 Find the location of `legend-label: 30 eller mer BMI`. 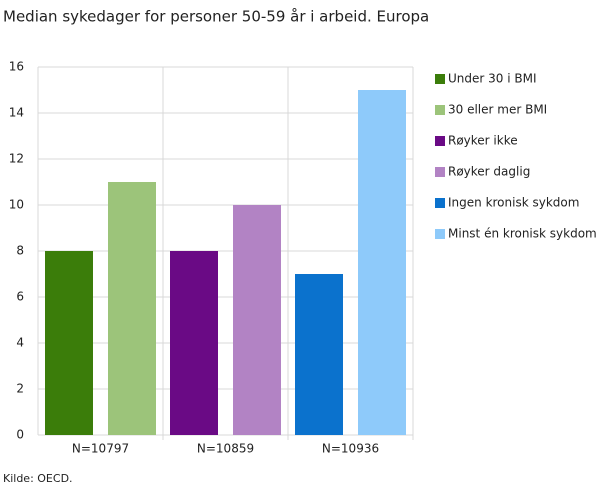

legend-label: 30 eller mer BMI is located at coordinates (497, 110).